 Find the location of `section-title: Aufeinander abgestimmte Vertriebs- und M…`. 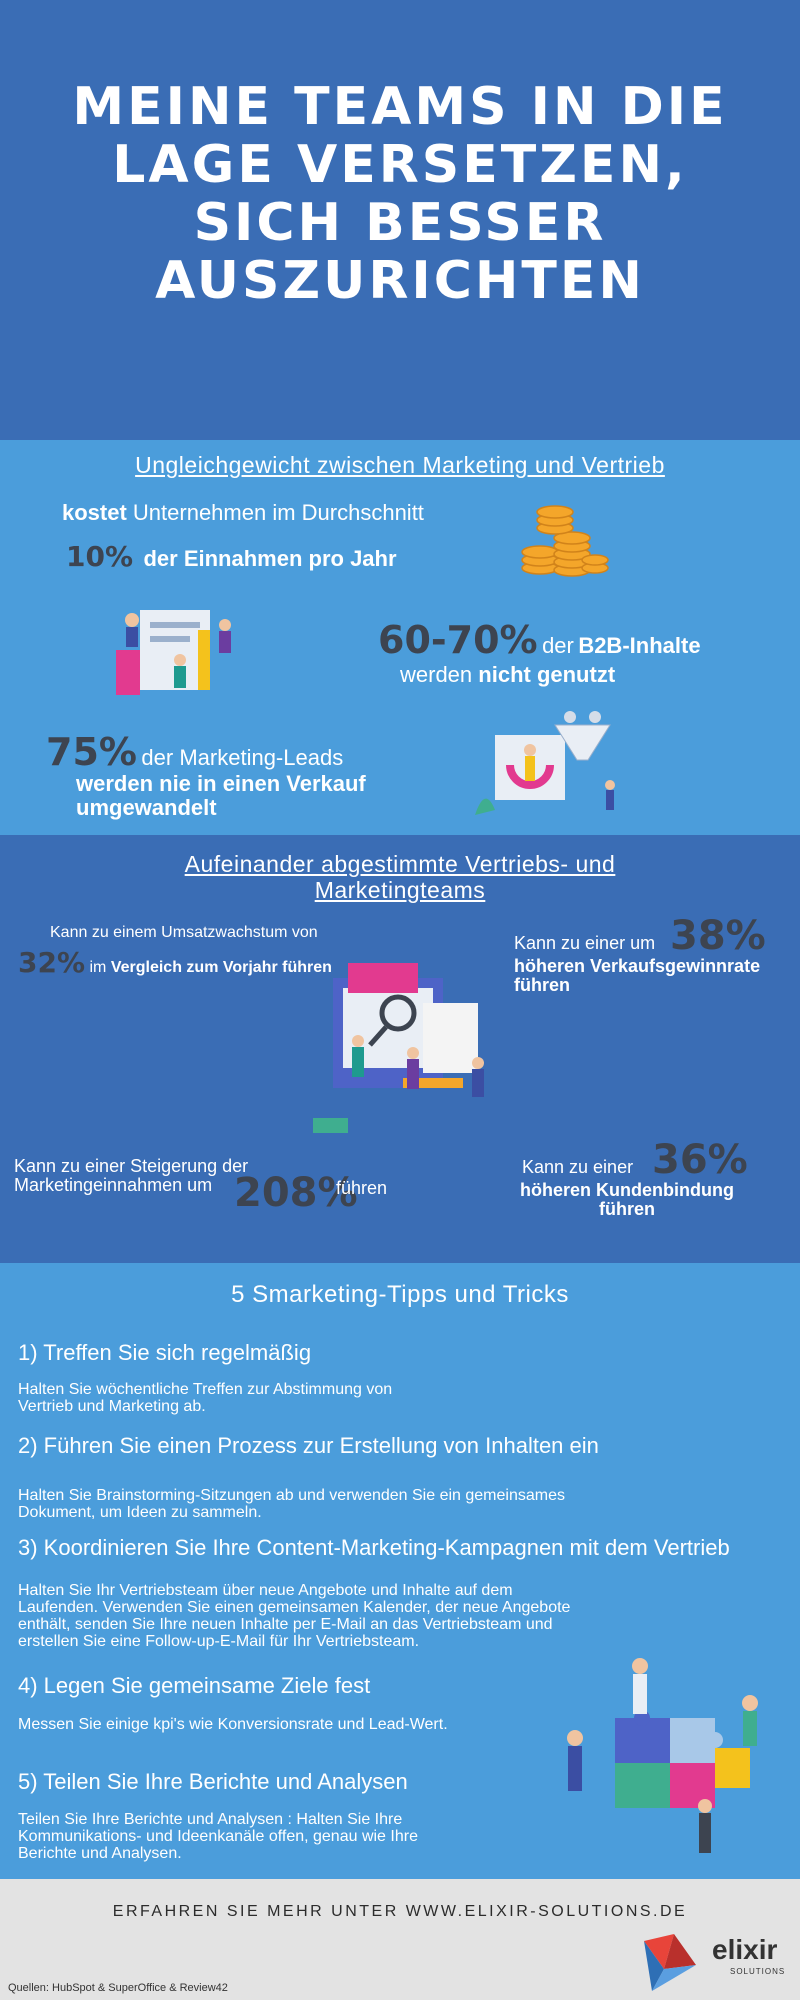

section-title: Aufeinander abgestimmte Vertriebs- und M… is located at coordinates (400, 877).